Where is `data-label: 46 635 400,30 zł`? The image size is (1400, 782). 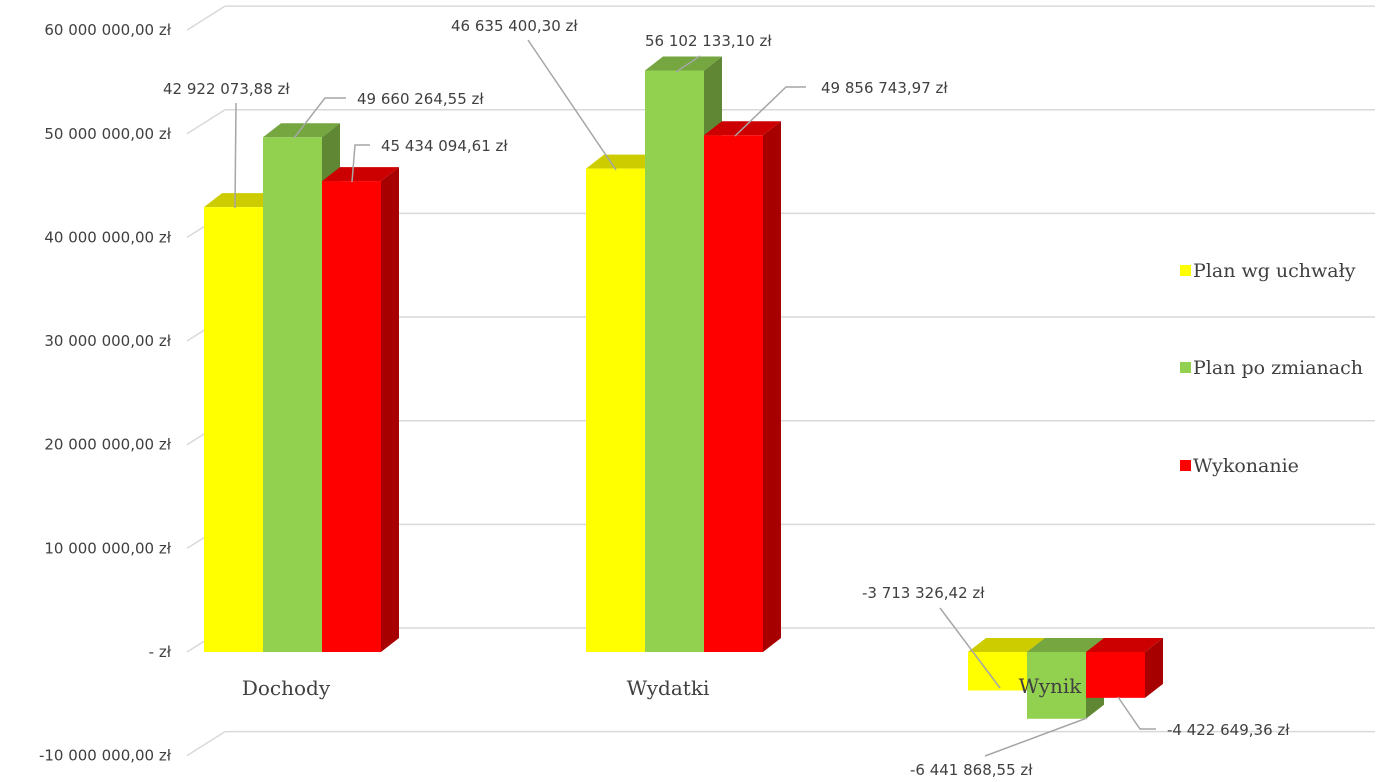
data-label: 46 635 400,30 zł is located at coordinates (514, 26).